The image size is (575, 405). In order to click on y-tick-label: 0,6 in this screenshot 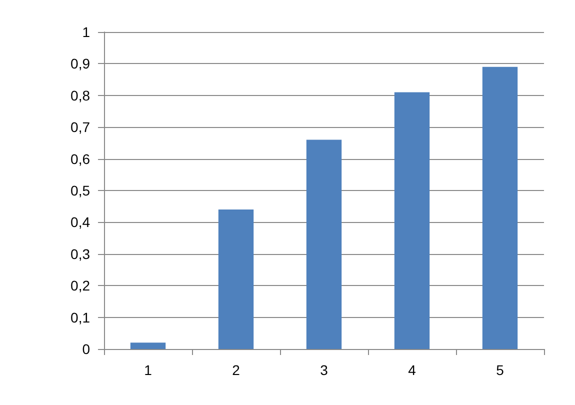, I will do `click(80, 158)`.